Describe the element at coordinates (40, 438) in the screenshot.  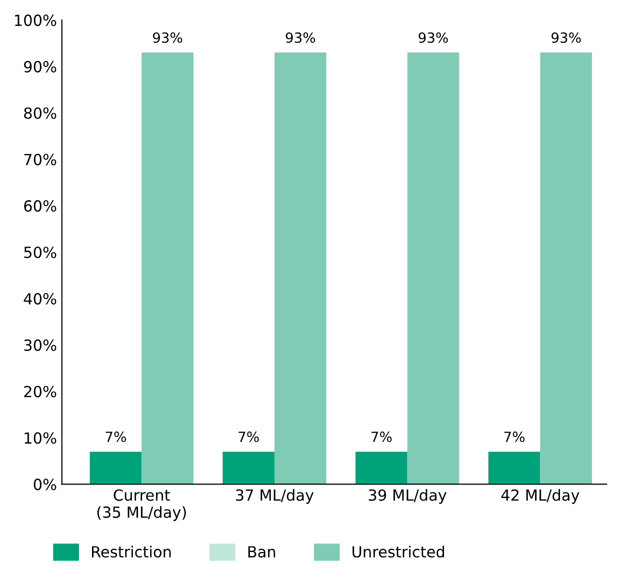
I see `y-tick-label: 10%` at that location.